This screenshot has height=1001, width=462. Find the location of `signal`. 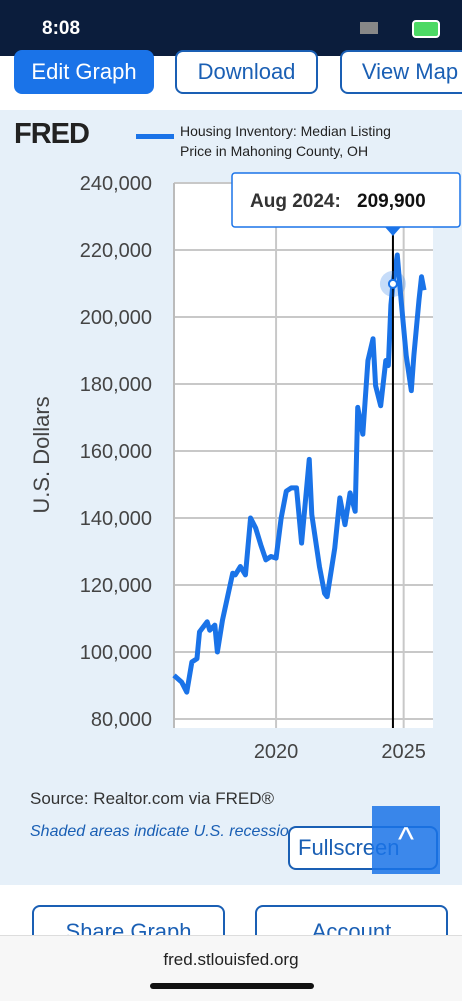

signal is located at coordinates (369, 28).